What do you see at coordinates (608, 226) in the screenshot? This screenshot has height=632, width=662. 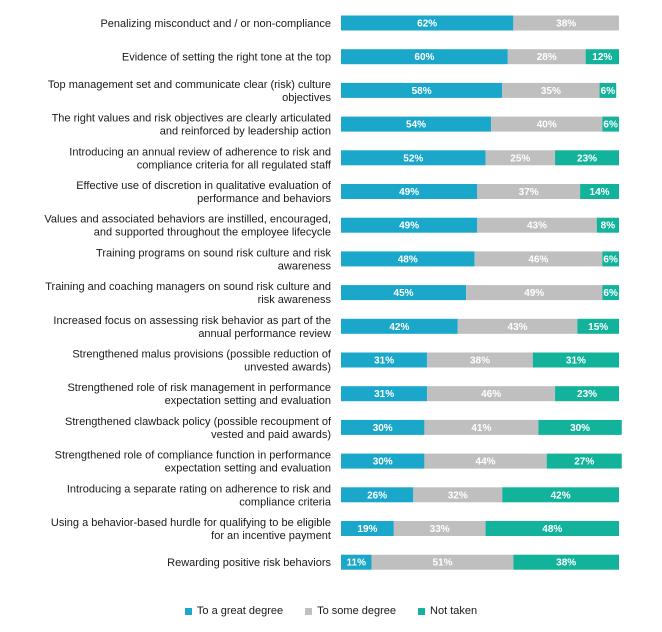 I see `data-label: 8%` at bounding box center [608, 226].